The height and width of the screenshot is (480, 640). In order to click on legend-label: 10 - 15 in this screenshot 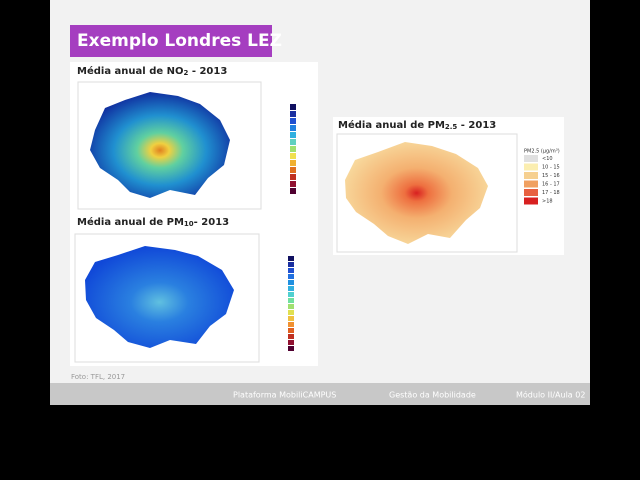, I will do `click(551, 168)`.